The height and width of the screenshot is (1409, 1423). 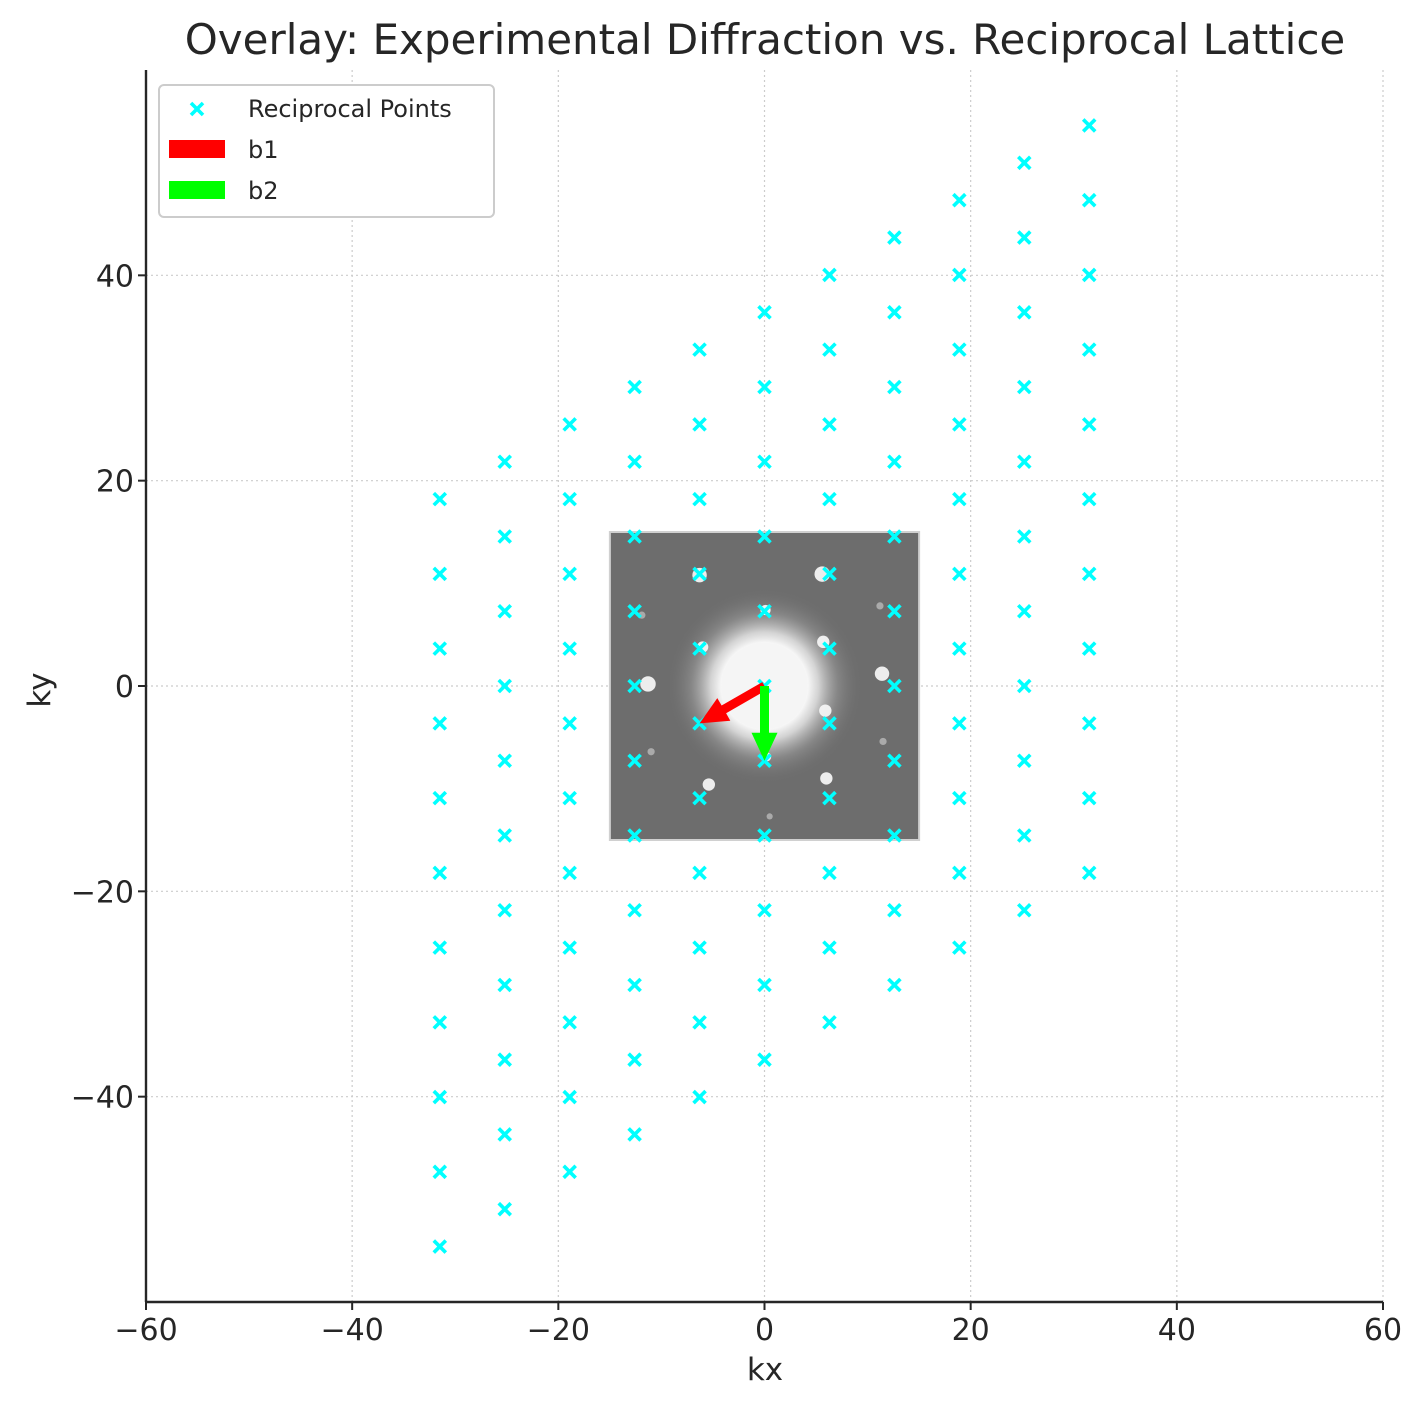 What do you see at coordinates (102, 892) in the screenshot?
I see `y-tick-label: −20` at bounding box center [102, 892].